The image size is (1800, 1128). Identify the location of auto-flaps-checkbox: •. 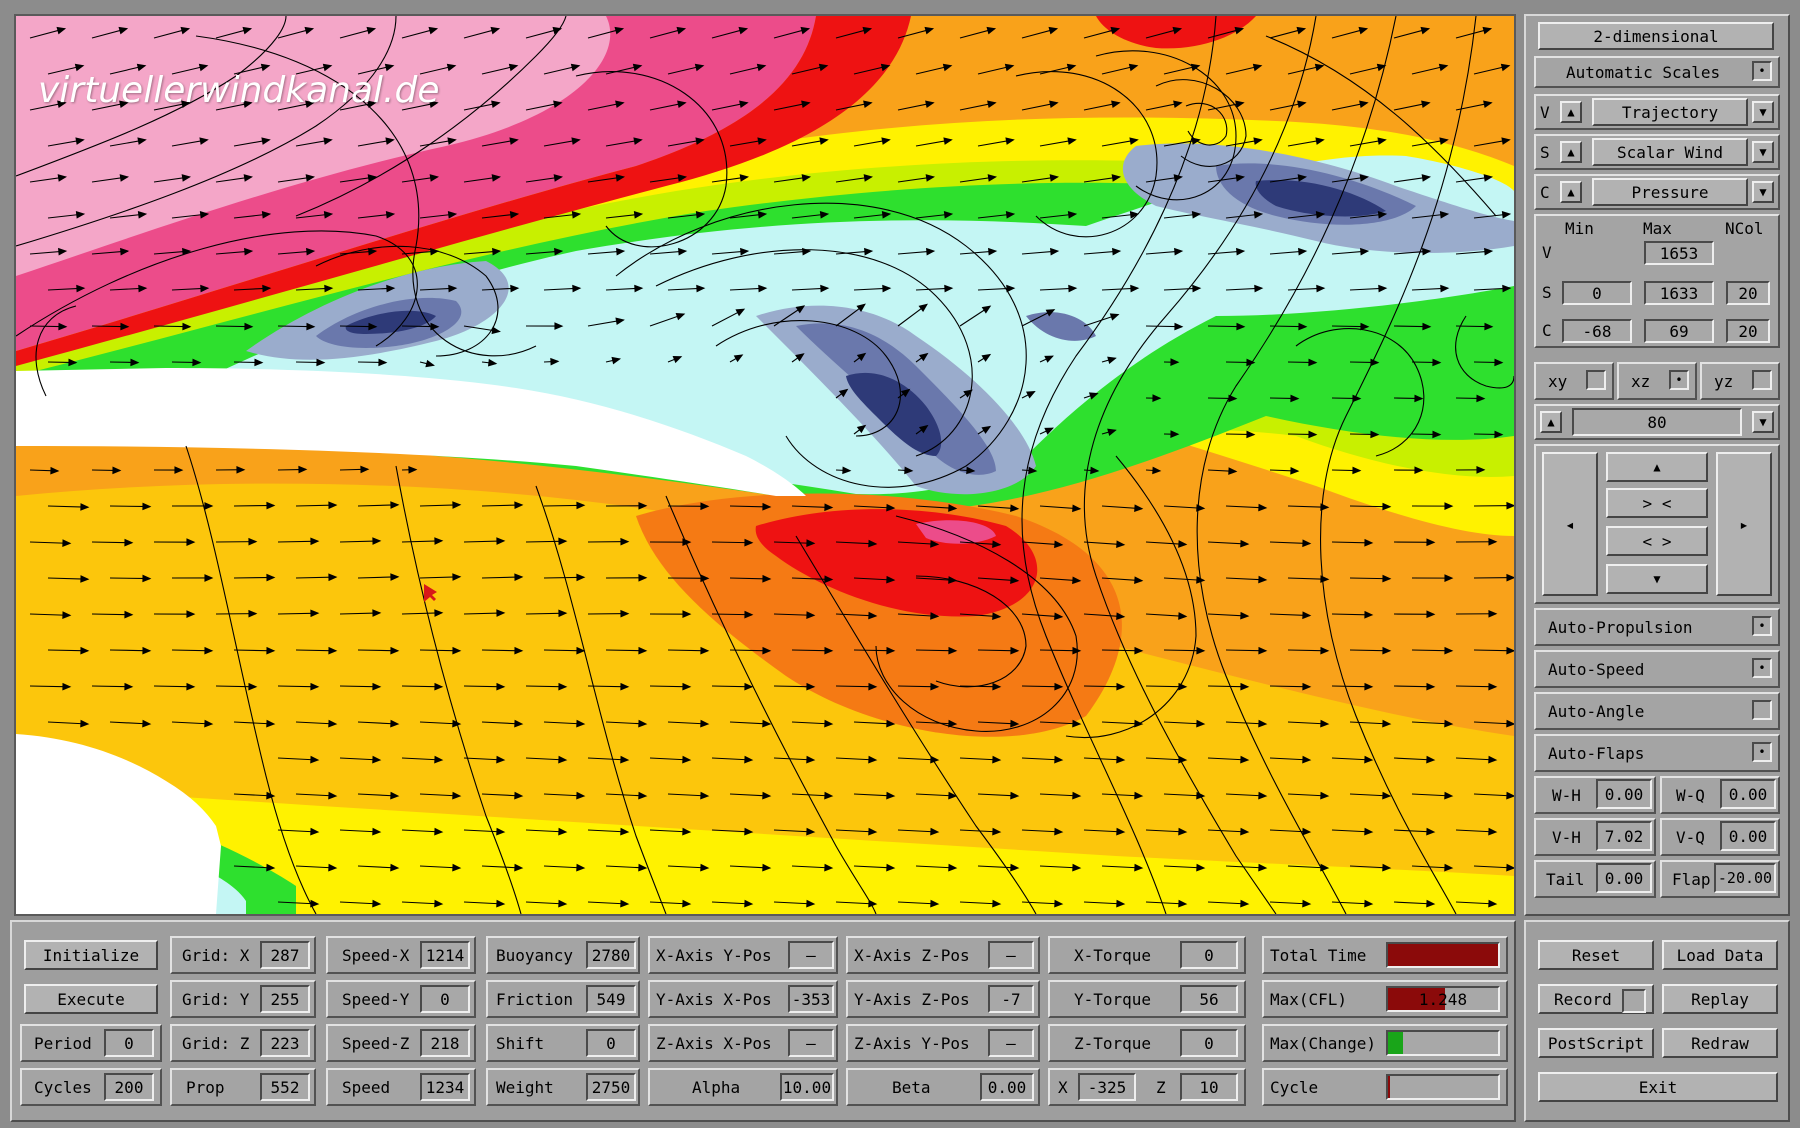
(1762, 752).